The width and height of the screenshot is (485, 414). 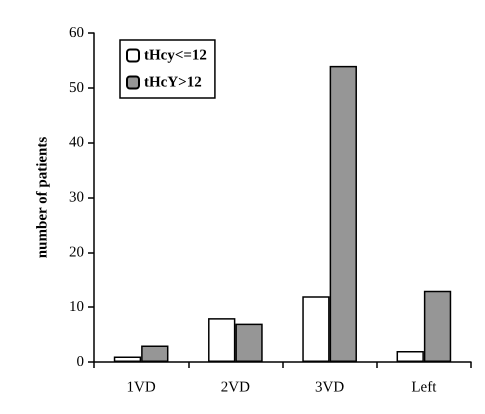 What do you see at coordinates (76, 88) in the screenshot?
I see `y-tick-label: 50` at bounding box center [76, 88].